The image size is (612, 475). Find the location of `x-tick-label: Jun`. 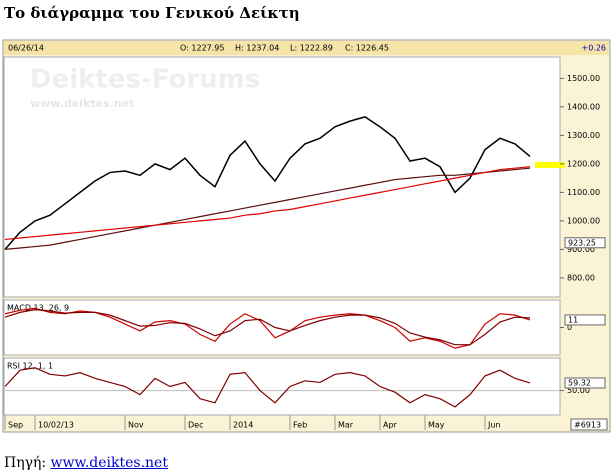

x-tick-label: Jun is located at coordinates (494, 425).